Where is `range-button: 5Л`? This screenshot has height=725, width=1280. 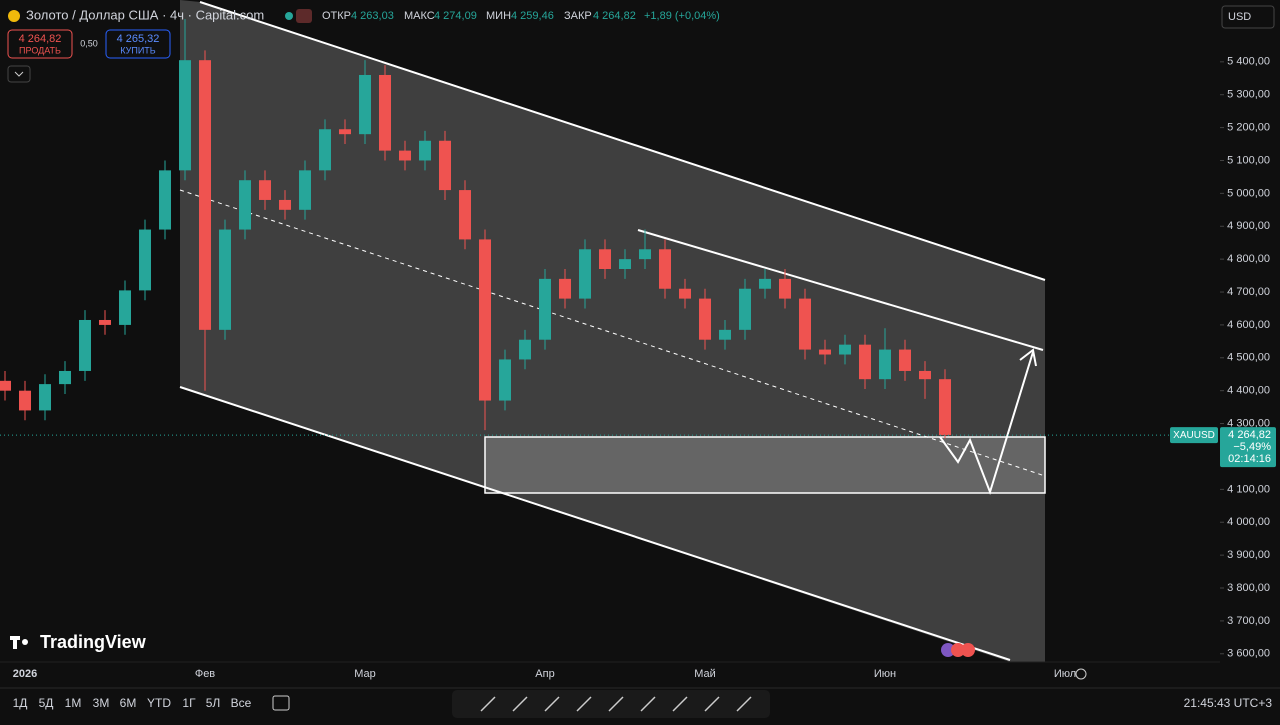
range-button: 5Л is located at coordinates (213, 703).